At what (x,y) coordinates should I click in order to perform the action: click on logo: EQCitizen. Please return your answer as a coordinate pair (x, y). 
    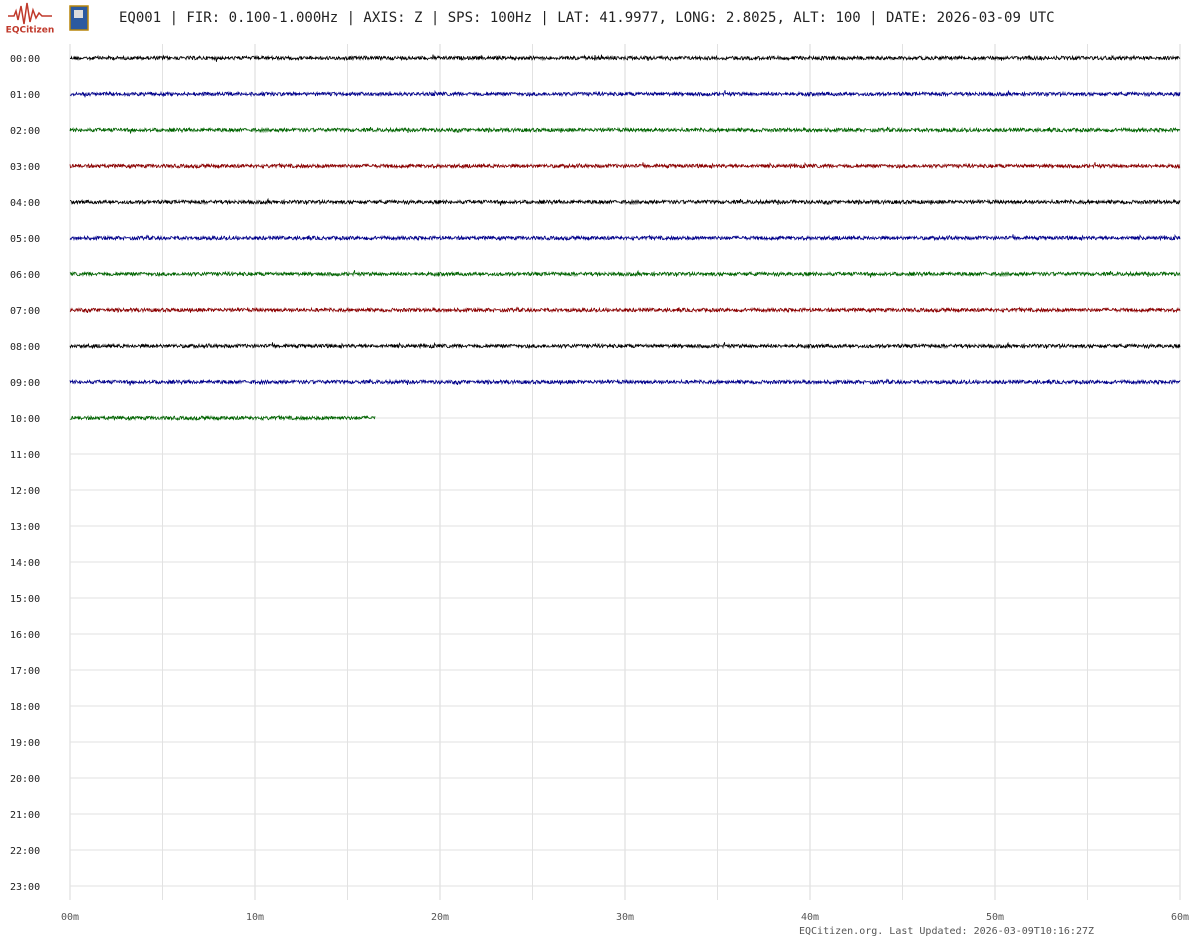
    Looking at the image, I should click on (47, 19).